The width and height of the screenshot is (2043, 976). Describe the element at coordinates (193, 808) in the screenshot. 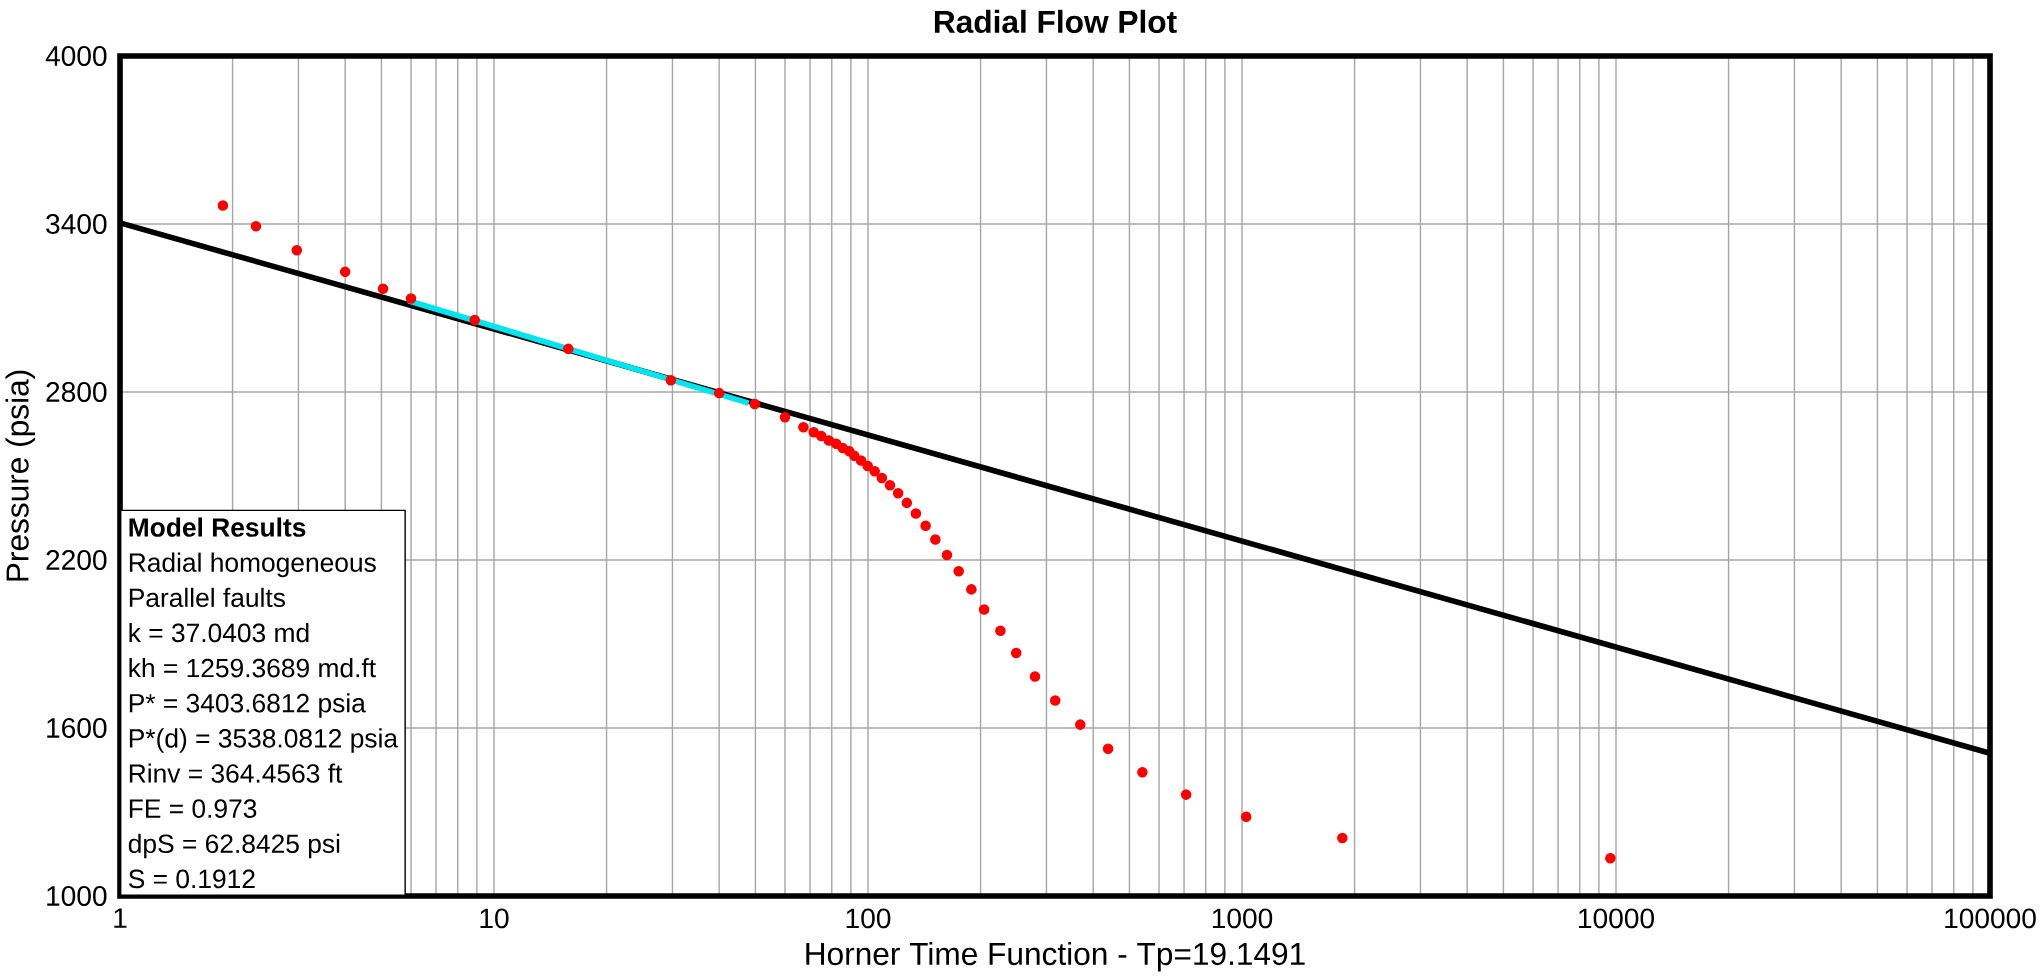

I see `annotation: FE = 0.973` at that location.